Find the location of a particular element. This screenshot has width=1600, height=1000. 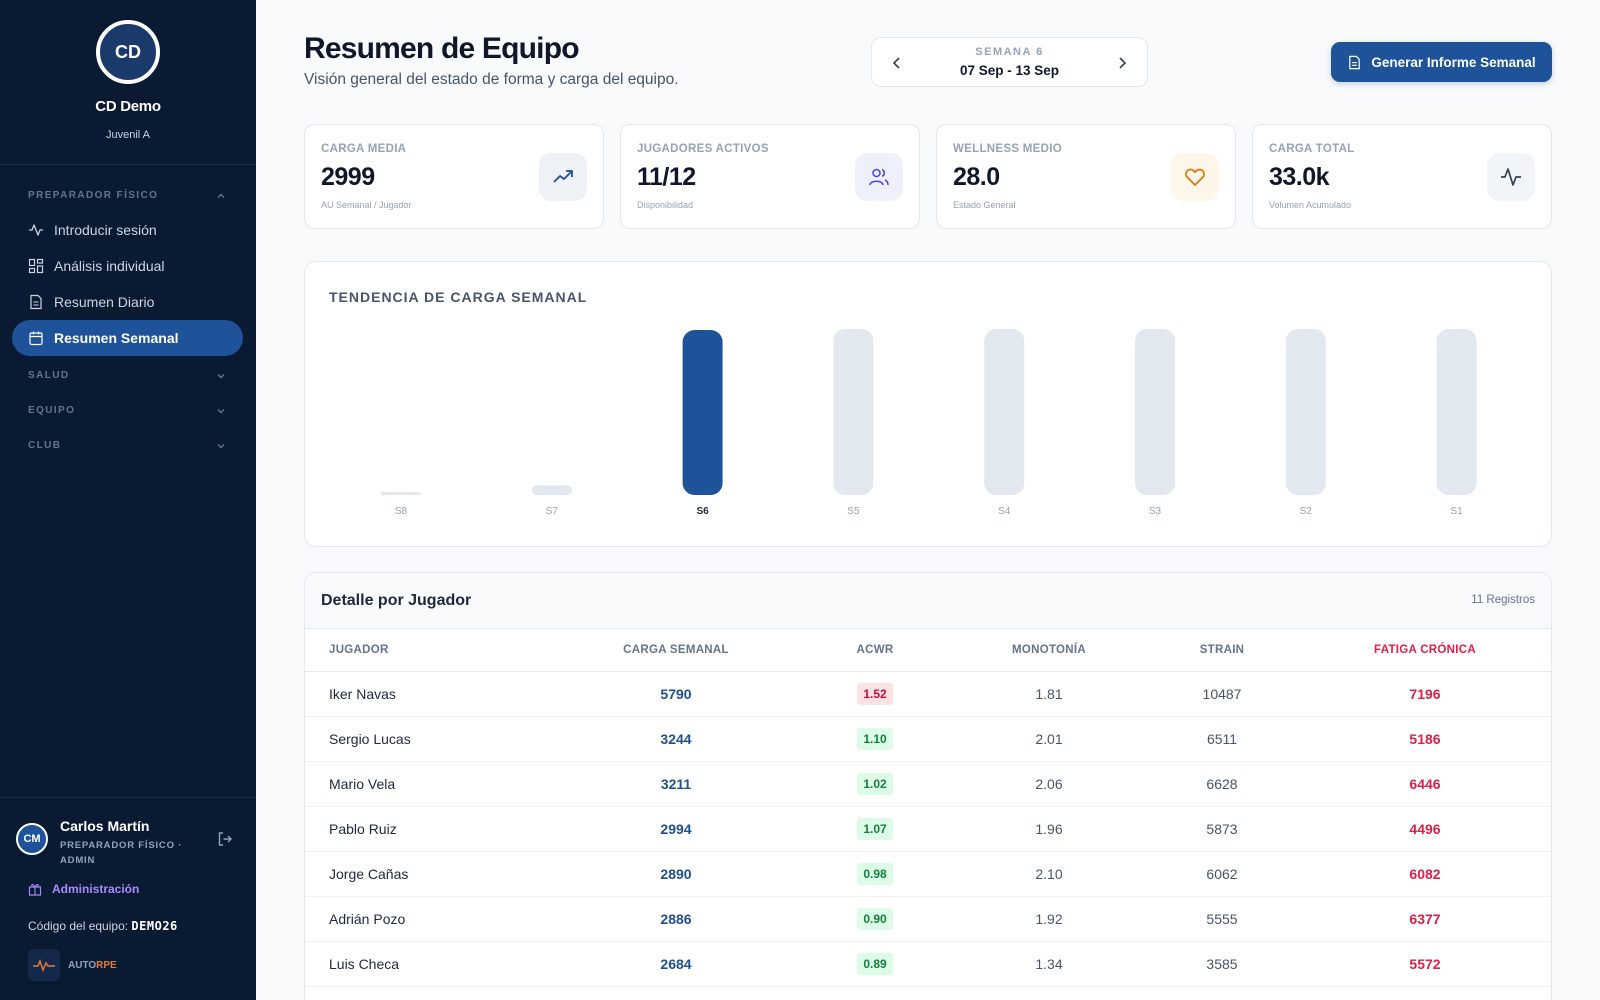

table-row: Pablo Ruiz 2994 1.07 1.96 5873 4496 is located at coordinates (928, 829).